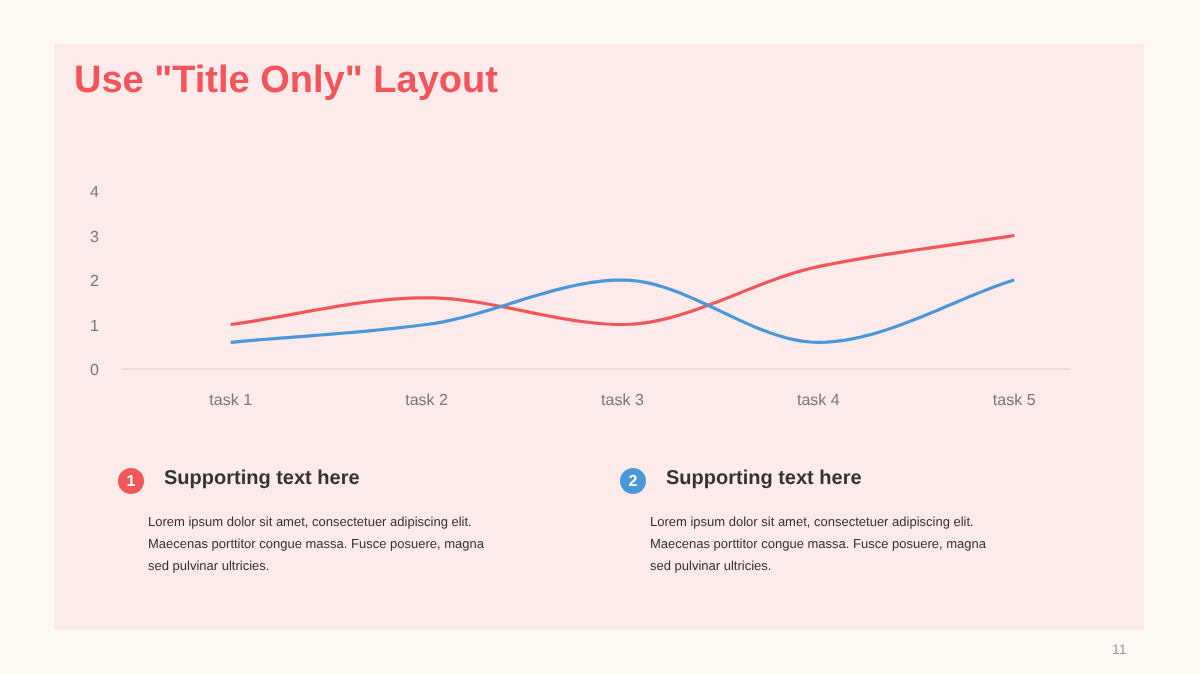 The height and width of the screenshot is (674, 1200). I want to click on y-tick-label: 1, so click(95, 325).